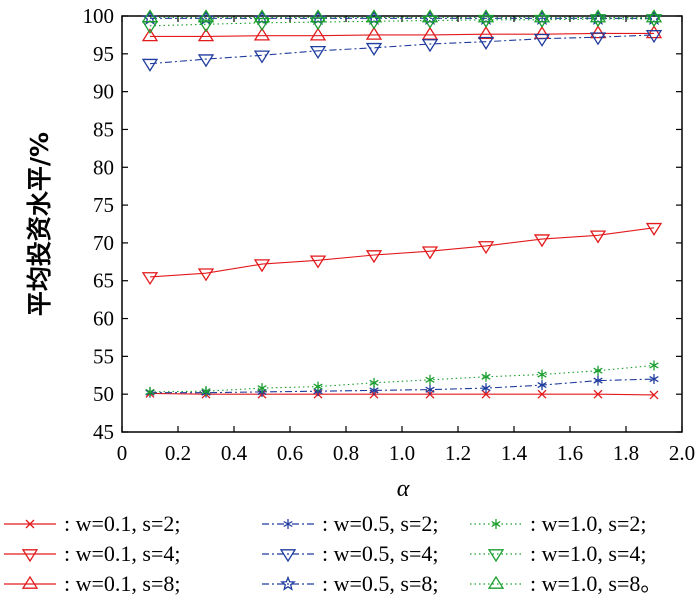 This screenshot has width=700, height=600. What do you see at coordinates (380, 553) in the screenshot?
I see `legend-label: : w=0.5, s=4;` at bounding box center [380, 553].